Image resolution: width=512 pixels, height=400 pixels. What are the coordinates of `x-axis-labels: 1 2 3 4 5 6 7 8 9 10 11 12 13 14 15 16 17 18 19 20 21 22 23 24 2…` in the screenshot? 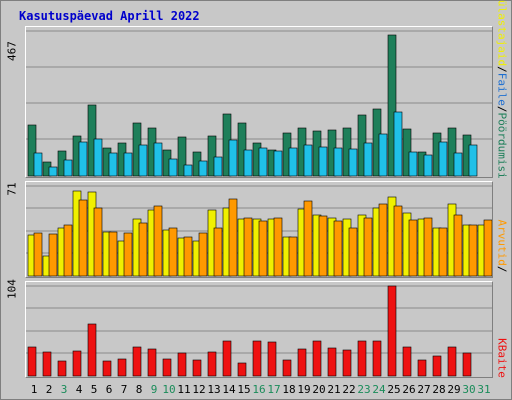 It's located at (258, 390).